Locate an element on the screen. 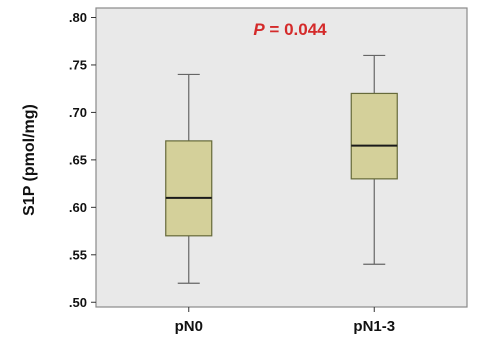  p-value-text: = 0.044 is located at coordinates (296, 29).